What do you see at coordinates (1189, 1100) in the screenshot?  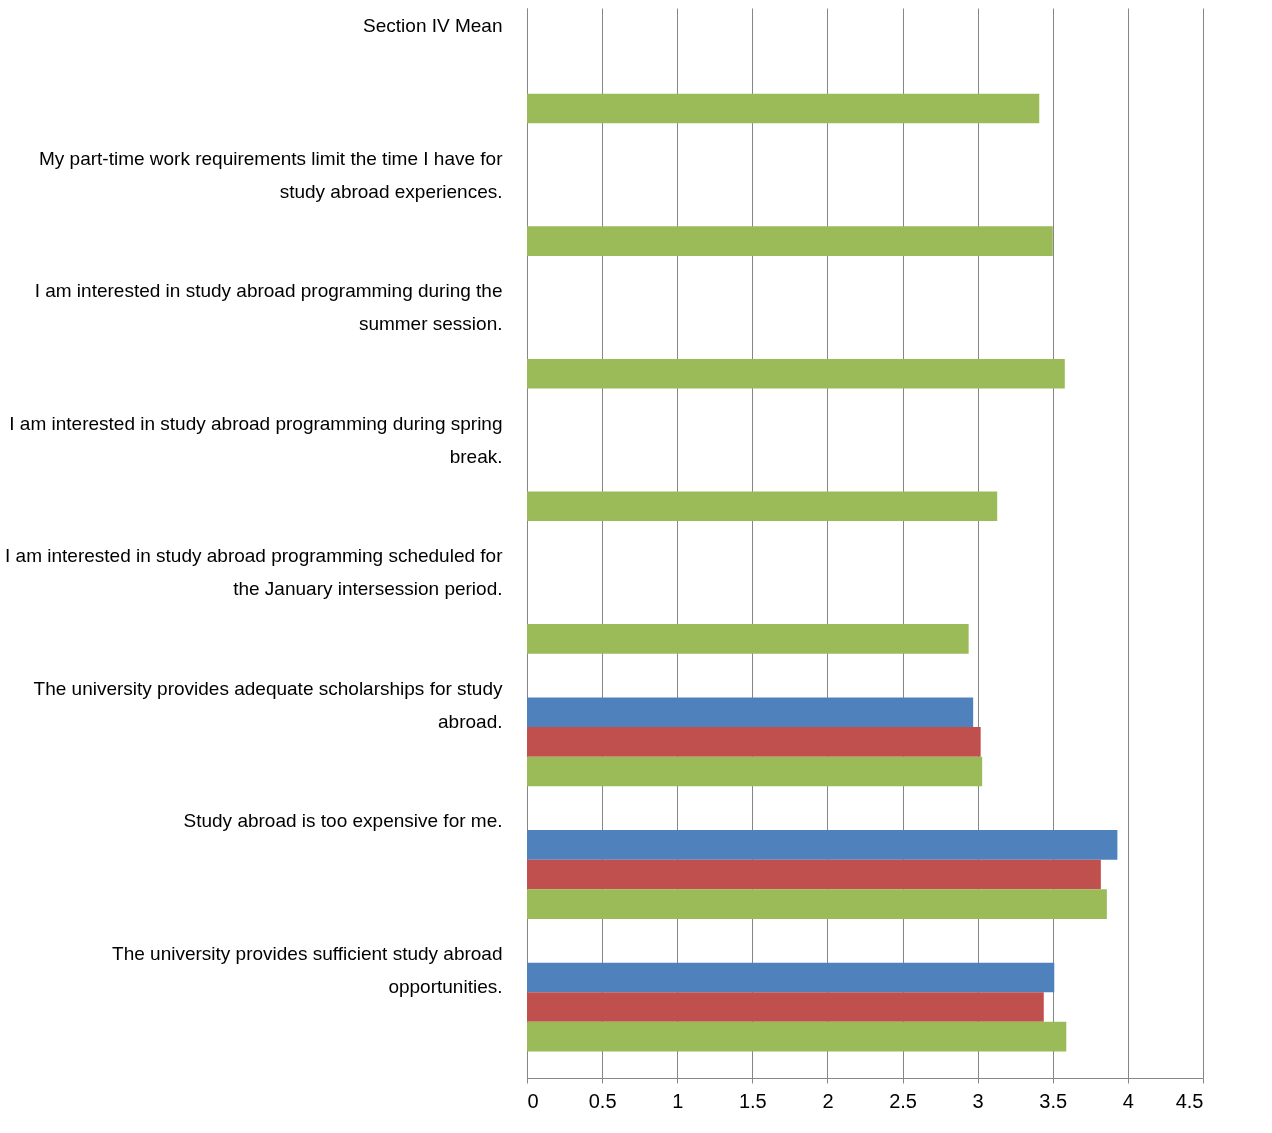 I see `x-tick-label: 4.5` at bounding box center [1189, 1100].